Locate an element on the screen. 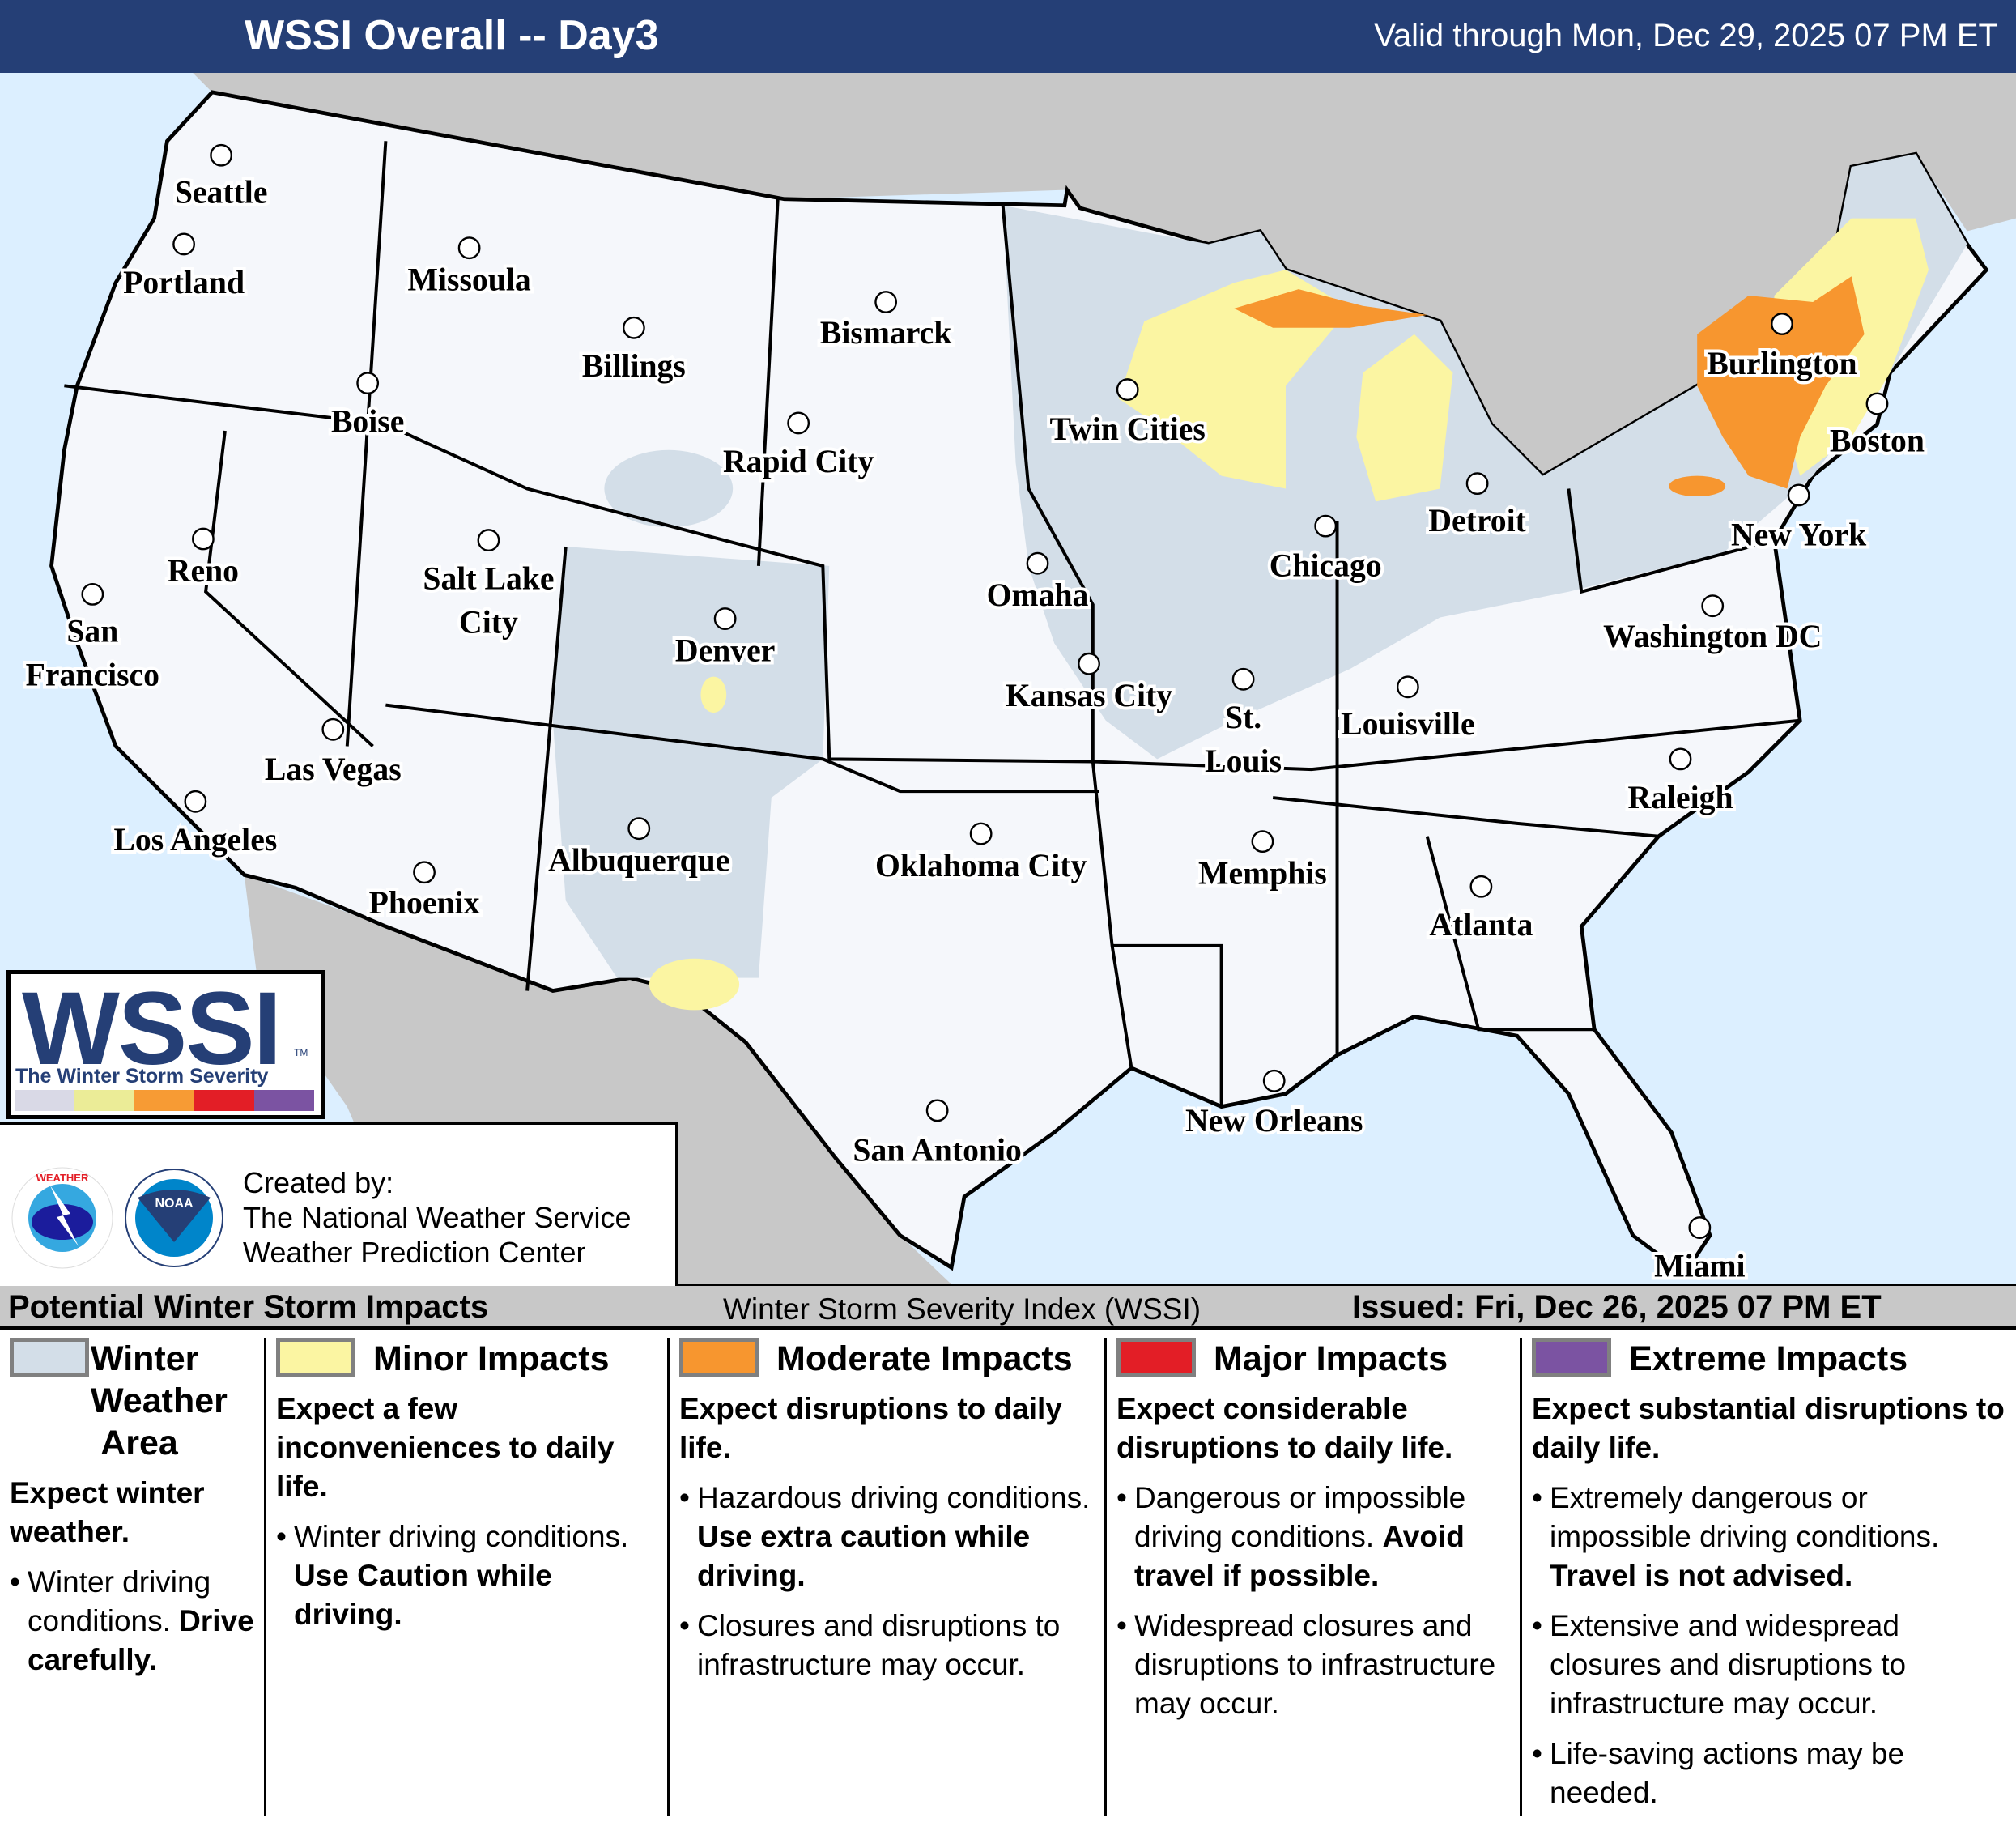 The image size is (2016, 1822). moderate-impact-areas is located at coordinates (1550, 386).